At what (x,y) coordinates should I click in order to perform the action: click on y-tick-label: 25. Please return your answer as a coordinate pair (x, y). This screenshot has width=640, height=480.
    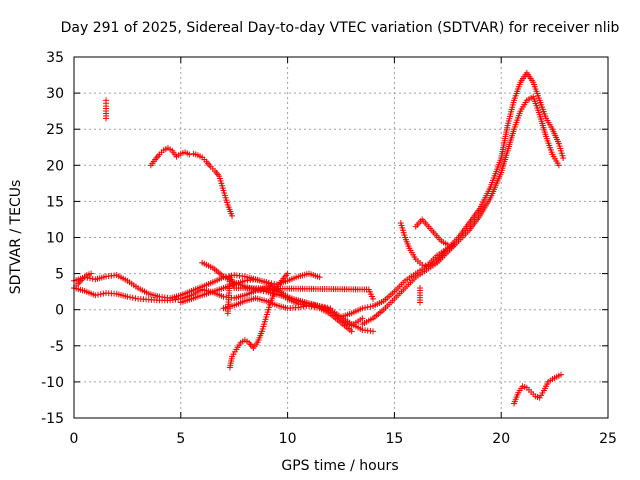
    Looking at the image, I should click on (55, 130).